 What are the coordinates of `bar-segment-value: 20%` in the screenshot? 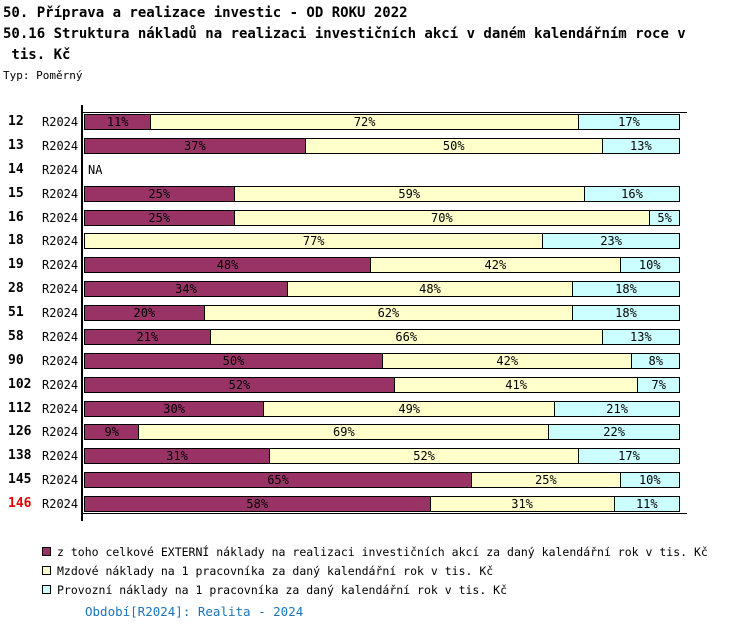 It's located at (144, 313).